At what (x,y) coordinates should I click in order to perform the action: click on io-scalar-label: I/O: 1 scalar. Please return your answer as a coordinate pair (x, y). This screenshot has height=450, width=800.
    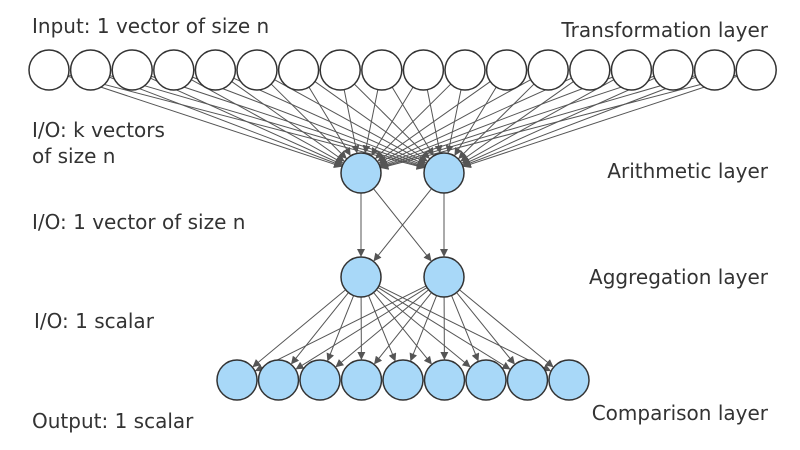
    Looking at the image, I should click on (94, 321).